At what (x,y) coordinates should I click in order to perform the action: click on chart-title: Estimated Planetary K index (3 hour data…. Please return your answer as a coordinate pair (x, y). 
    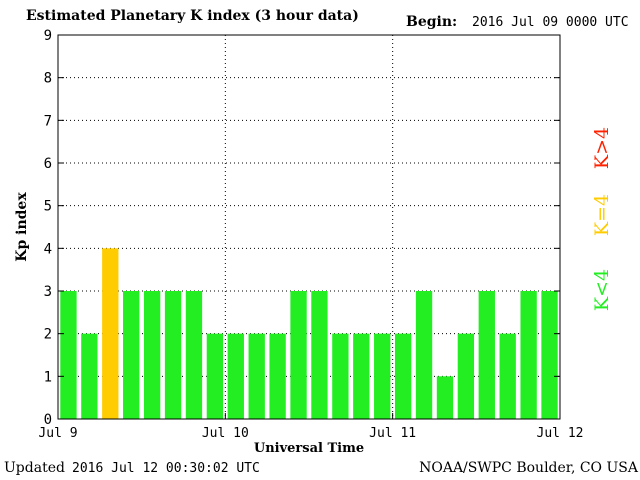
    Looking at the image, I should click on (192, 16).